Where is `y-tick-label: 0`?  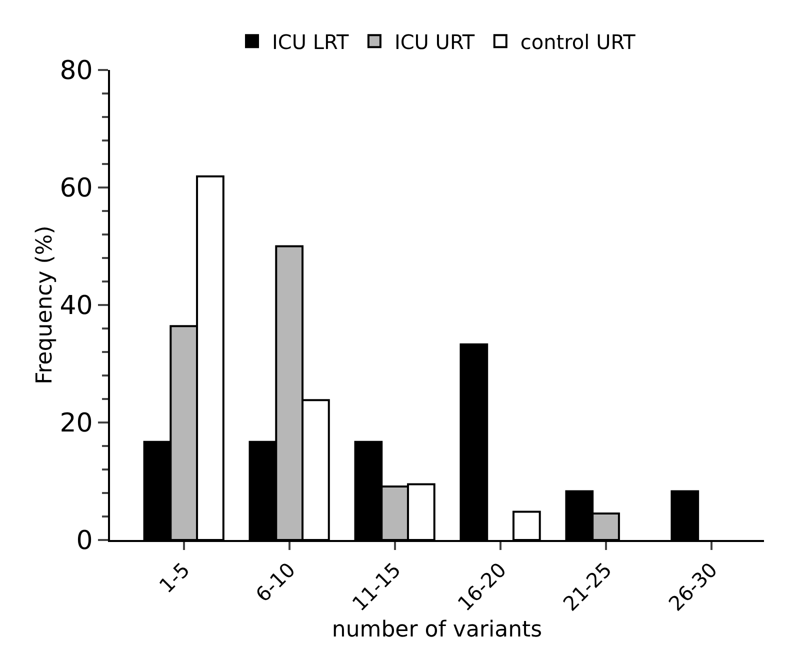 y-tick-label: 0 is located at coordinates (84, 541).